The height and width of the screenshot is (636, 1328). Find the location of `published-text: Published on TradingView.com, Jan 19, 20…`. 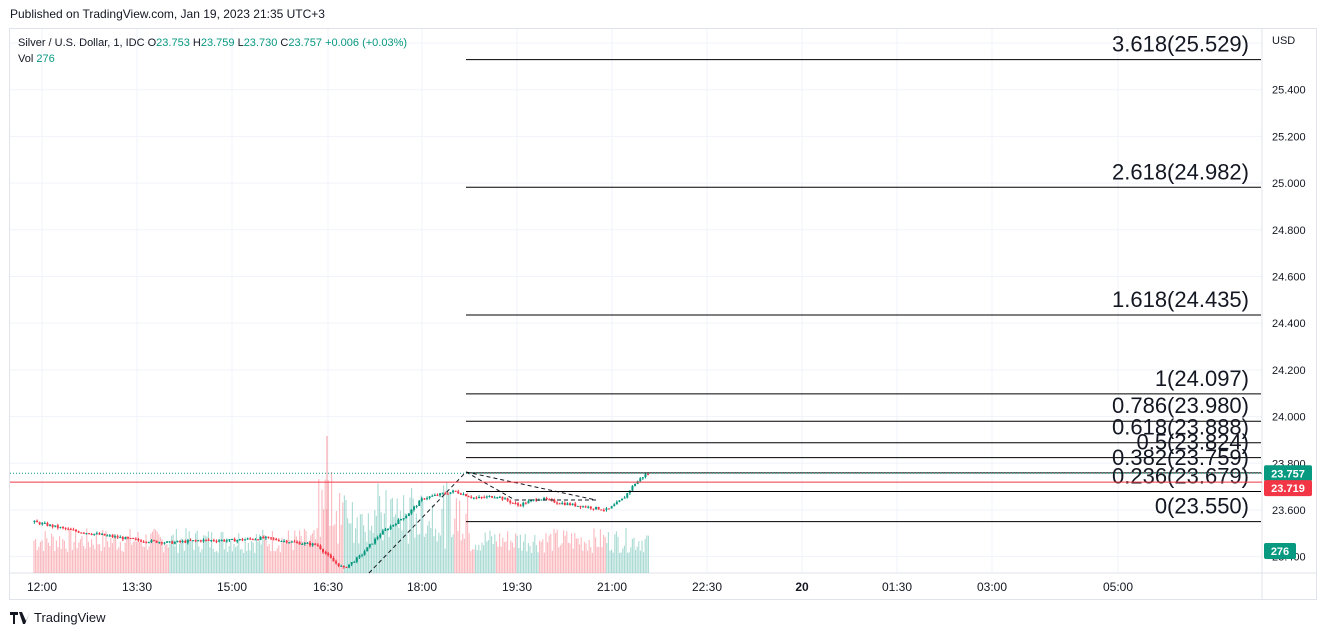

published-text: Published on TradingView.com, Jan 19, 20… is located at coordinates (167, 14).